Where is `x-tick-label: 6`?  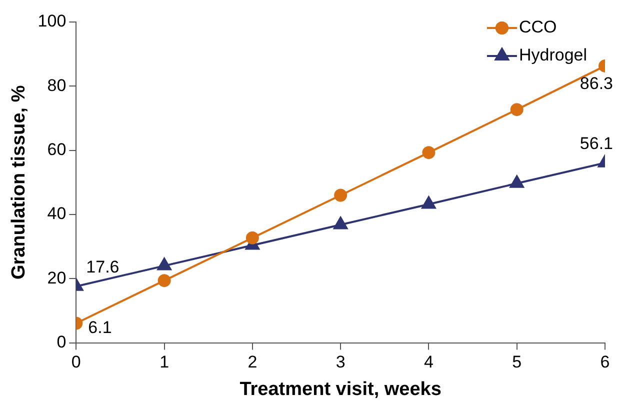 x-tick-label: 6 is located at coordinates (605, 362).